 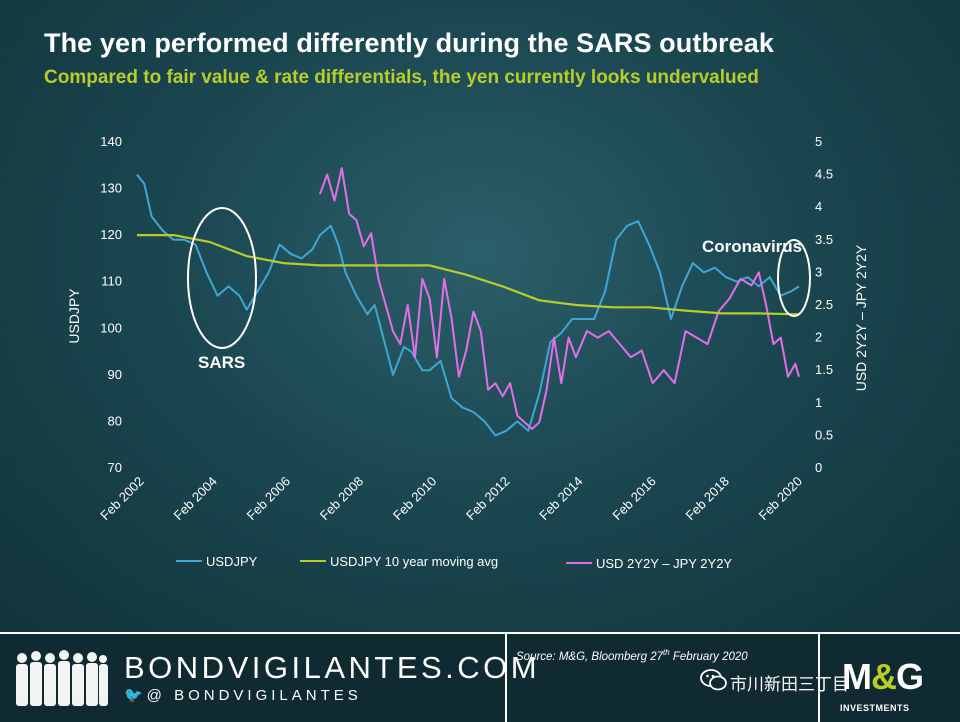 What do you see at coordinates (780, 498) in the screenshot?
I see `x-tick-label: Feb 2020` at bounding box center [780, 498].